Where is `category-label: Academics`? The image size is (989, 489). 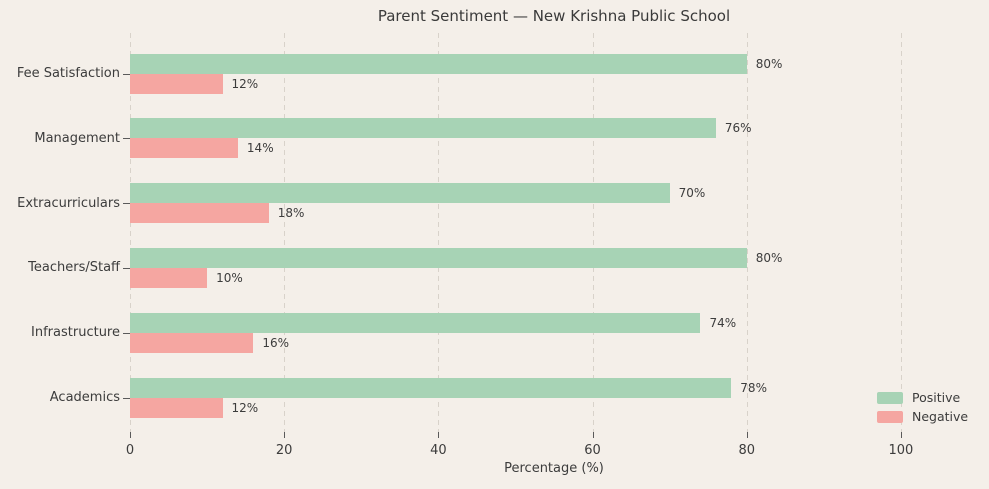
category-label: Academics is located at coordinates (84, 397).